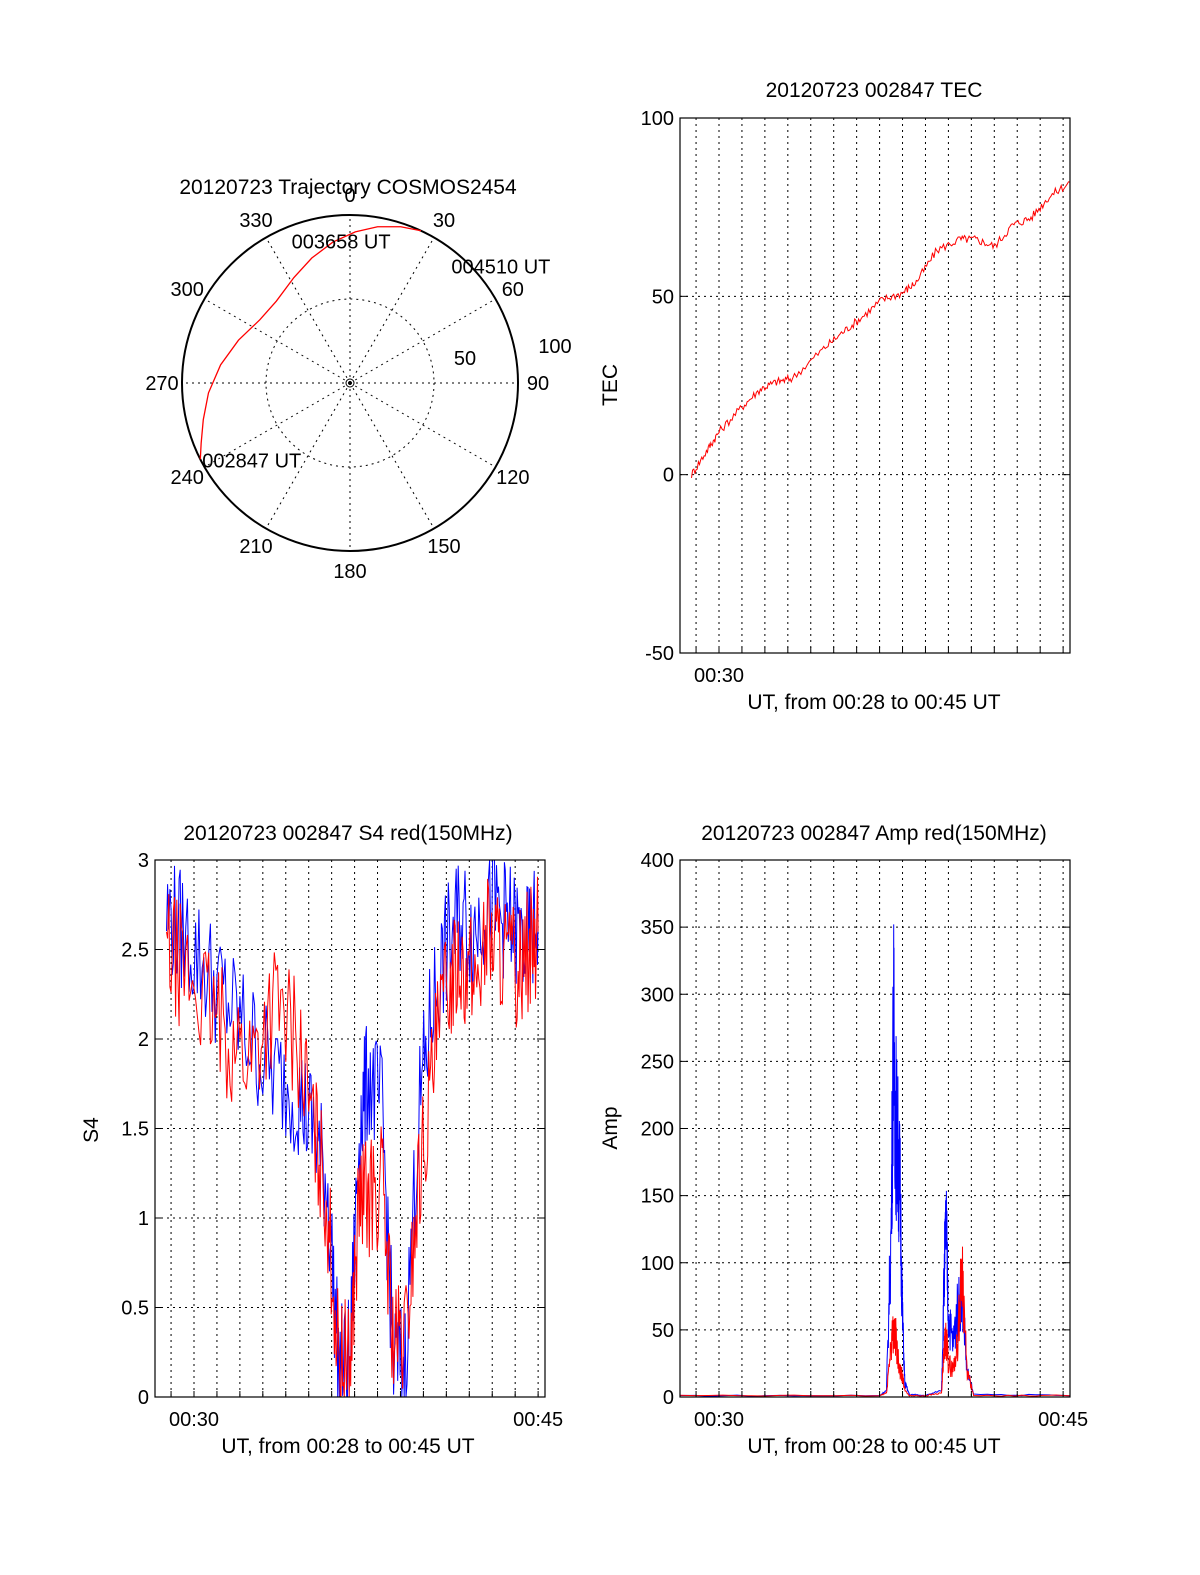  Describe the element at coordinates (135, 1130) in the screenshot. I see `y-tick-label: 1.5` at that location.